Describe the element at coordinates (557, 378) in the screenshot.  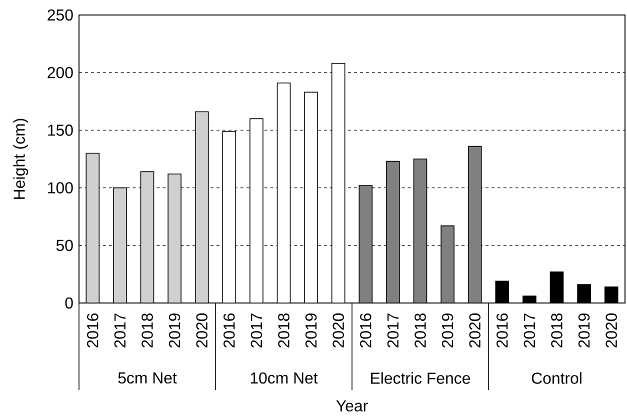
I see `text: Control` at that location.